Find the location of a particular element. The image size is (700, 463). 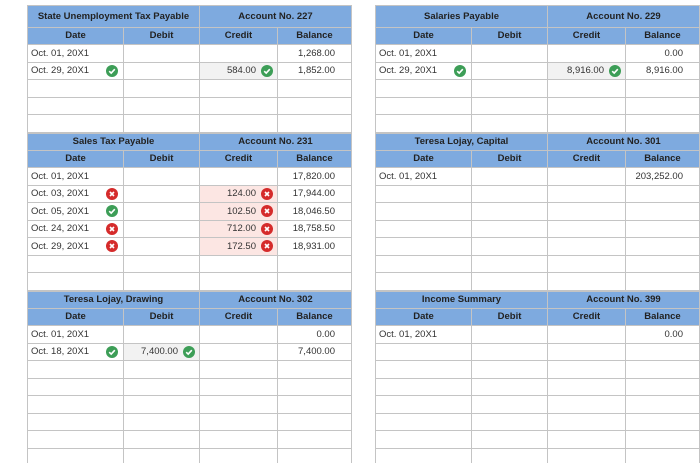

account-number-text: Account No. 399 is located at coordinates (623, 299).